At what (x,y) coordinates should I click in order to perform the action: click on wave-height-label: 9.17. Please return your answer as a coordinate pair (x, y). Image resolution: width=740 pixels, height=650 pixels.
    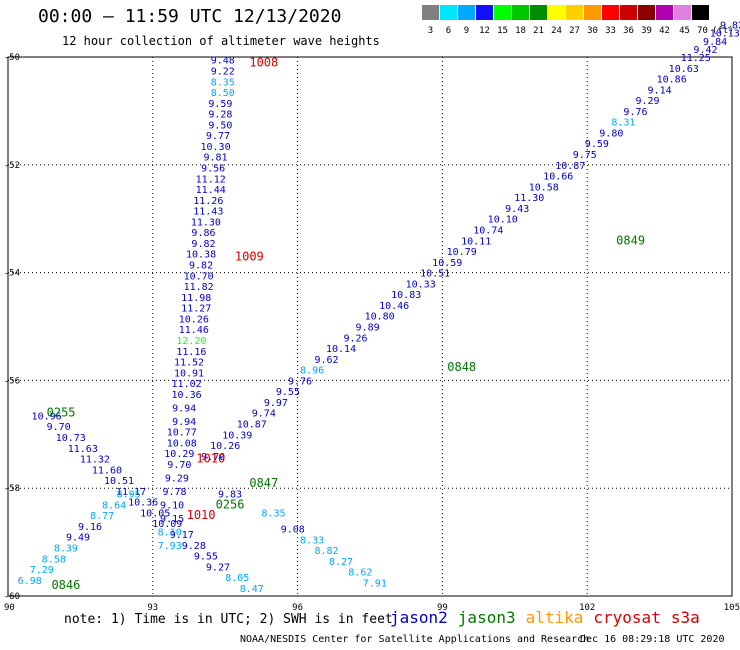
    Looking at the image, I should click on (182, 535).